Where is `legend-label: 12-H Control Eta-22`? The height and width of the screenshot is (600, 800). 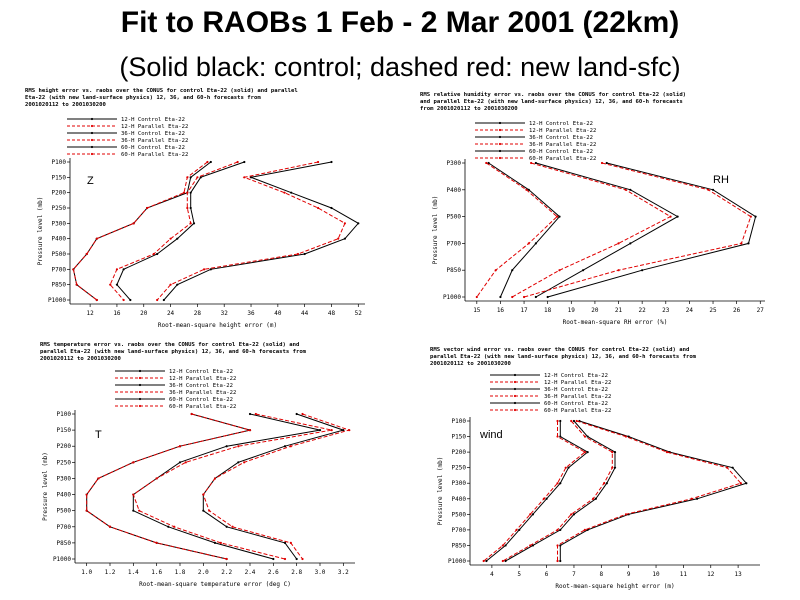 legend-label: 12-H Control Eta-22 is located at coordinates (201, 372).